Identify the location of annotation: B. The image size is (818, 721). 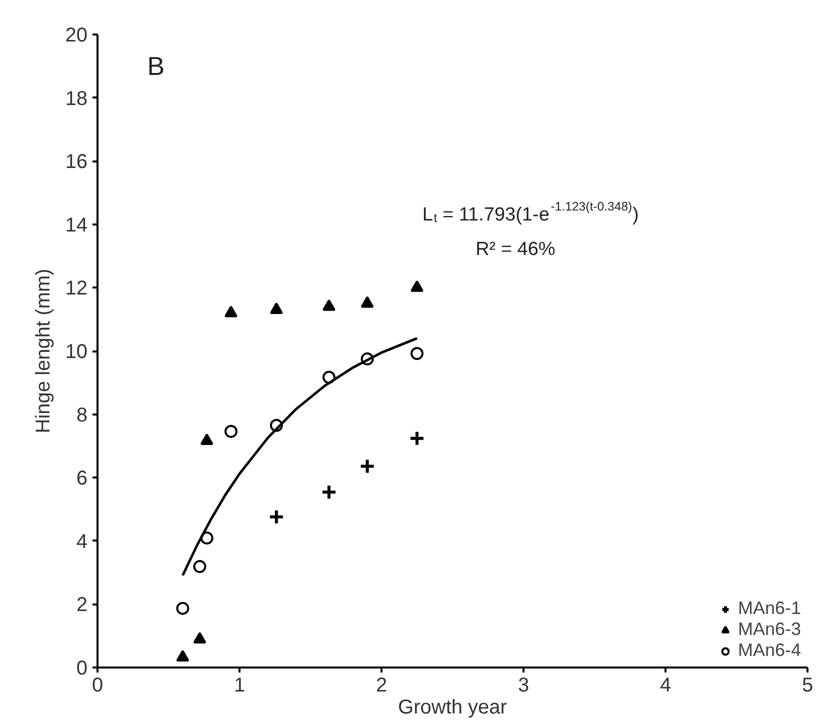
(156, 66).